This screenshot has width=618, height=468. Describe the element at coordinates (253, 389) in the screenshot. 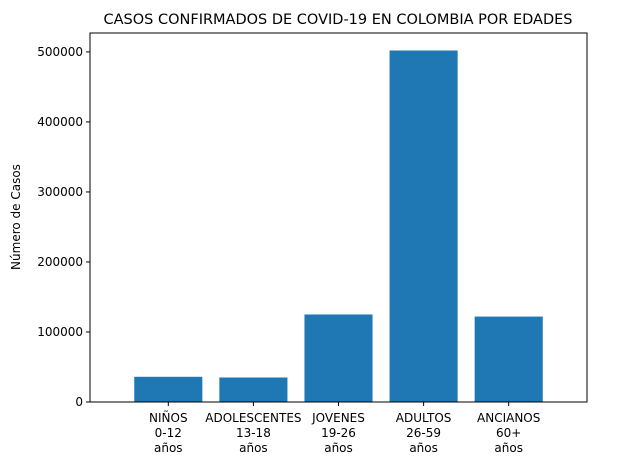

I see `bar-adolescentes` at that location.